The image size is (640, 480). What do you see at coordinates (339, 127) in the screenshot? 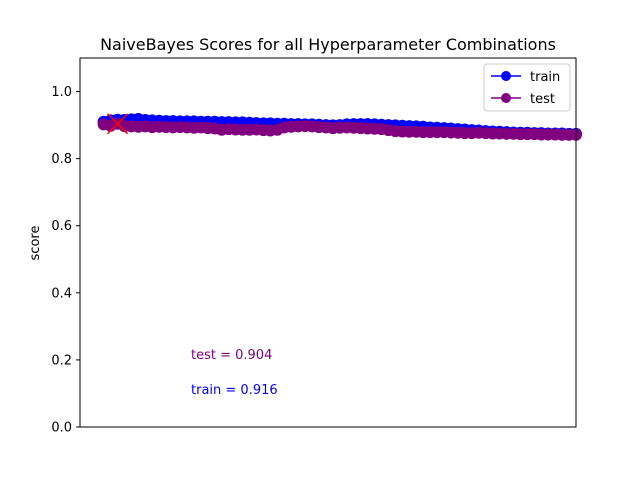
I see `plot-series` at bounding box center [339, 127].